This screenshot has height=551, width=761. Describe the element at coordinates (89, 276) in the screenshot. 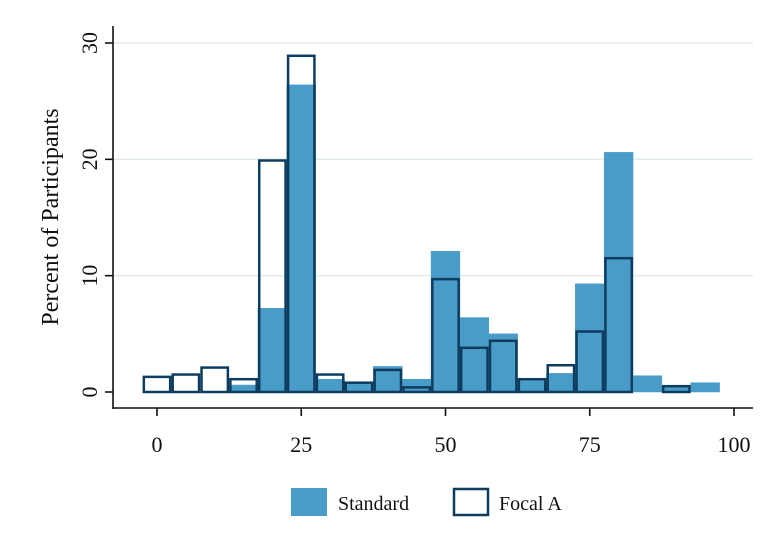

I see `y-tick-label-10: 10` at that location.